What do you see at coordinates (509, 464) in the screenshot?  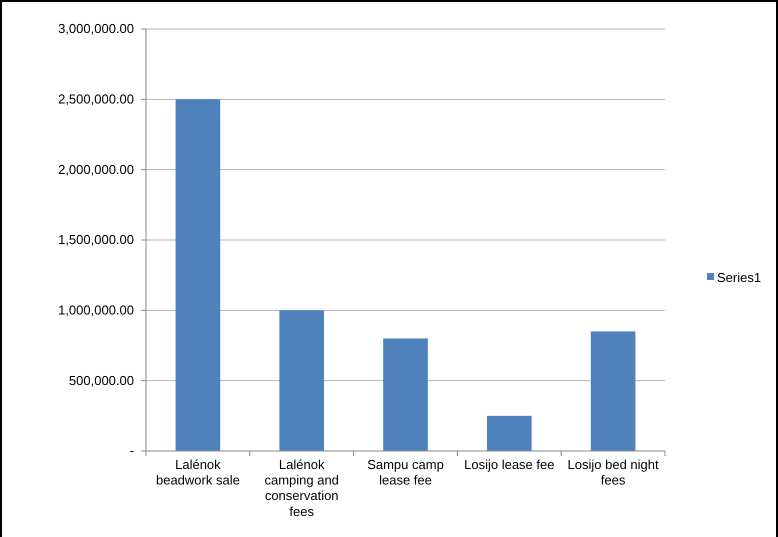 I see `x-tick-label: Losijo lease fee` at bounding box center [509, 464].